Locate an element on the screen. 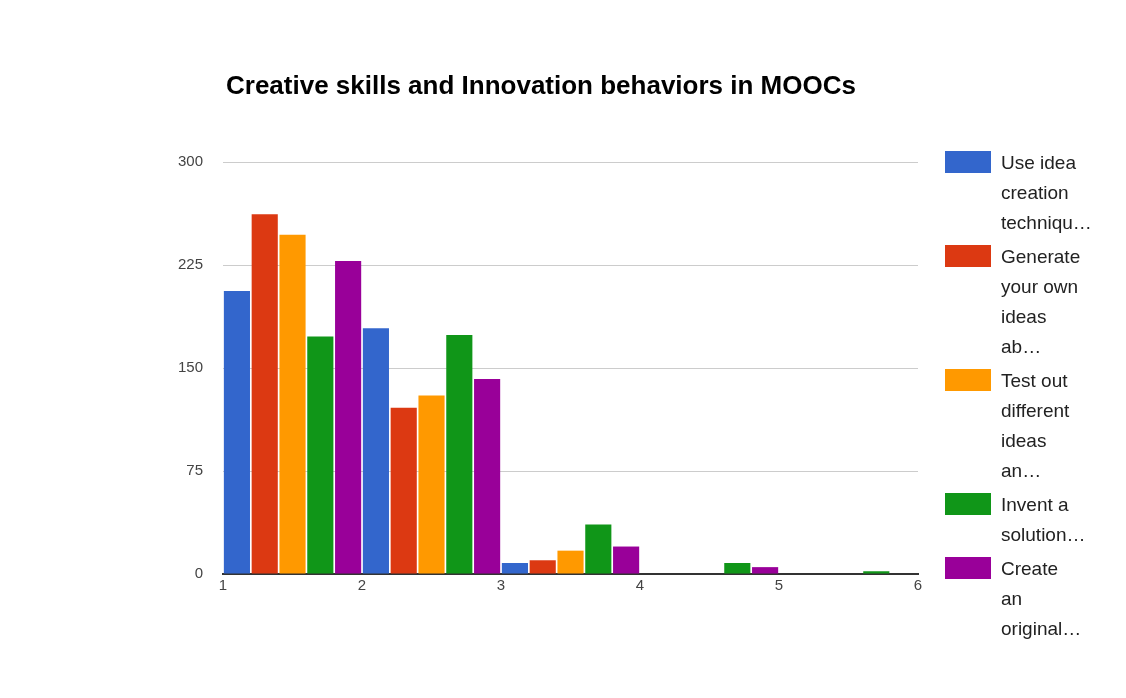 The image size is (1126, 698). x-tick-label: 4 is located at coordinates (640, 585).